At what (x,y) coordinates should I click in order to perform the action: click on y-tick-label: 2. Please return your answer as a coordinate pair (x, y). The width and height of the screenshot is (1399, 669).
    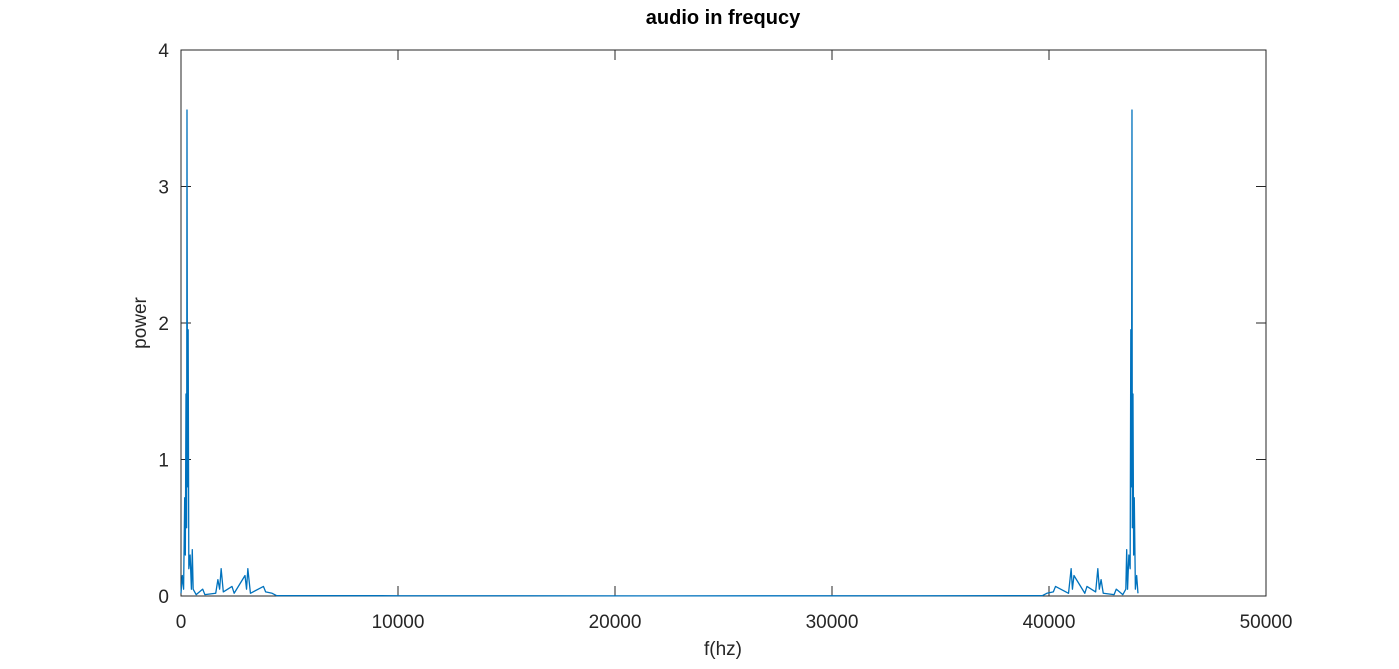
    Looking at the image, I should click on (163, 324).